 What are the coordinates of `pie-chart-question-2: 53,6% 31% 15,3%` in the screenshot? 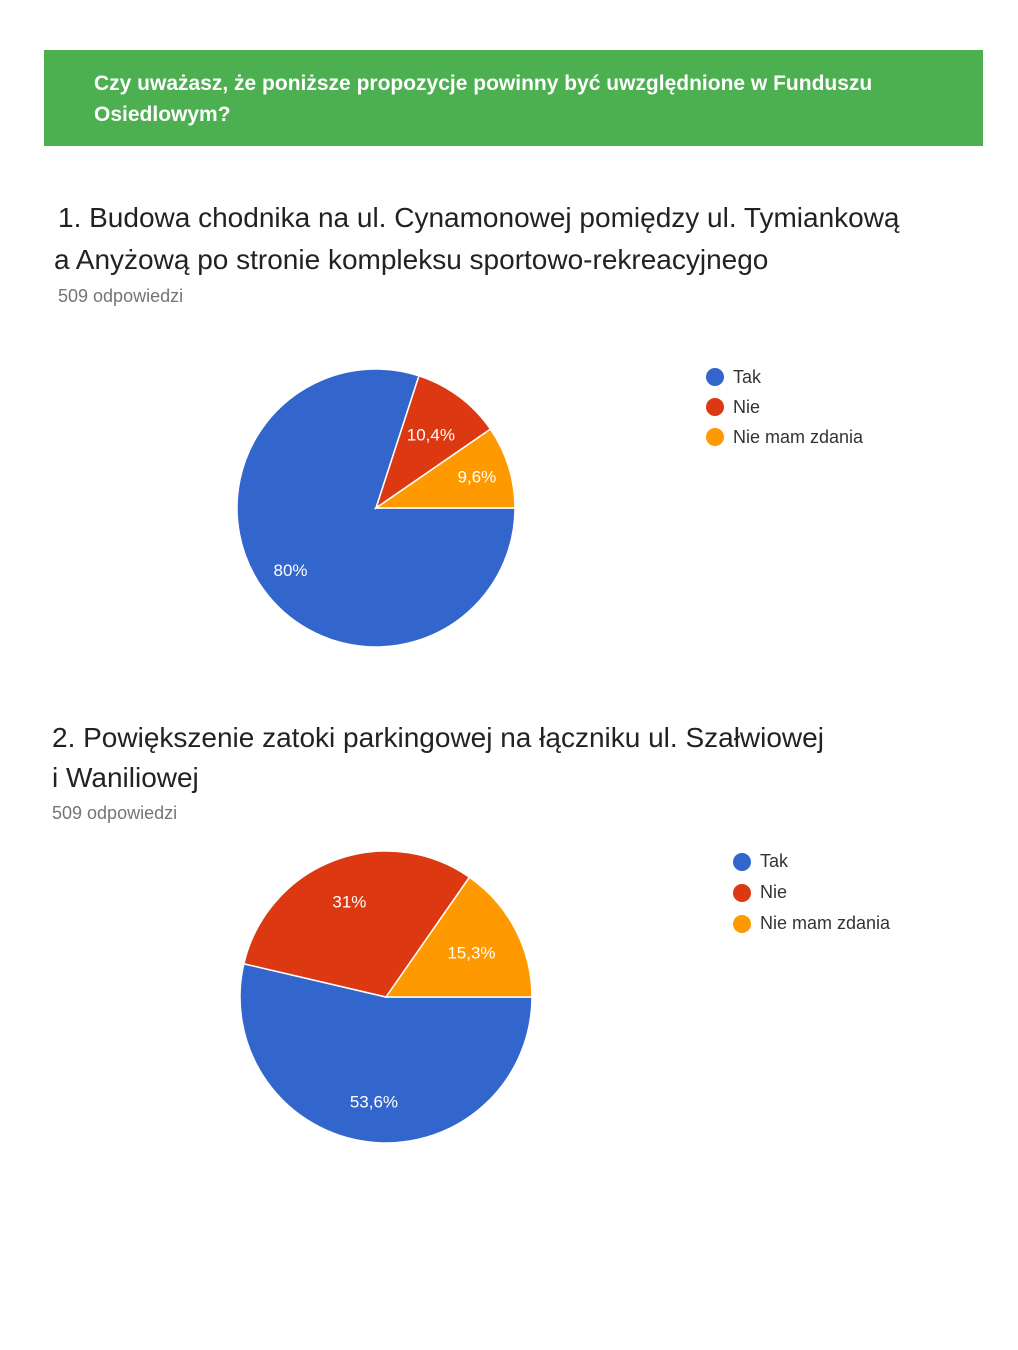 It's located at (386, 997).